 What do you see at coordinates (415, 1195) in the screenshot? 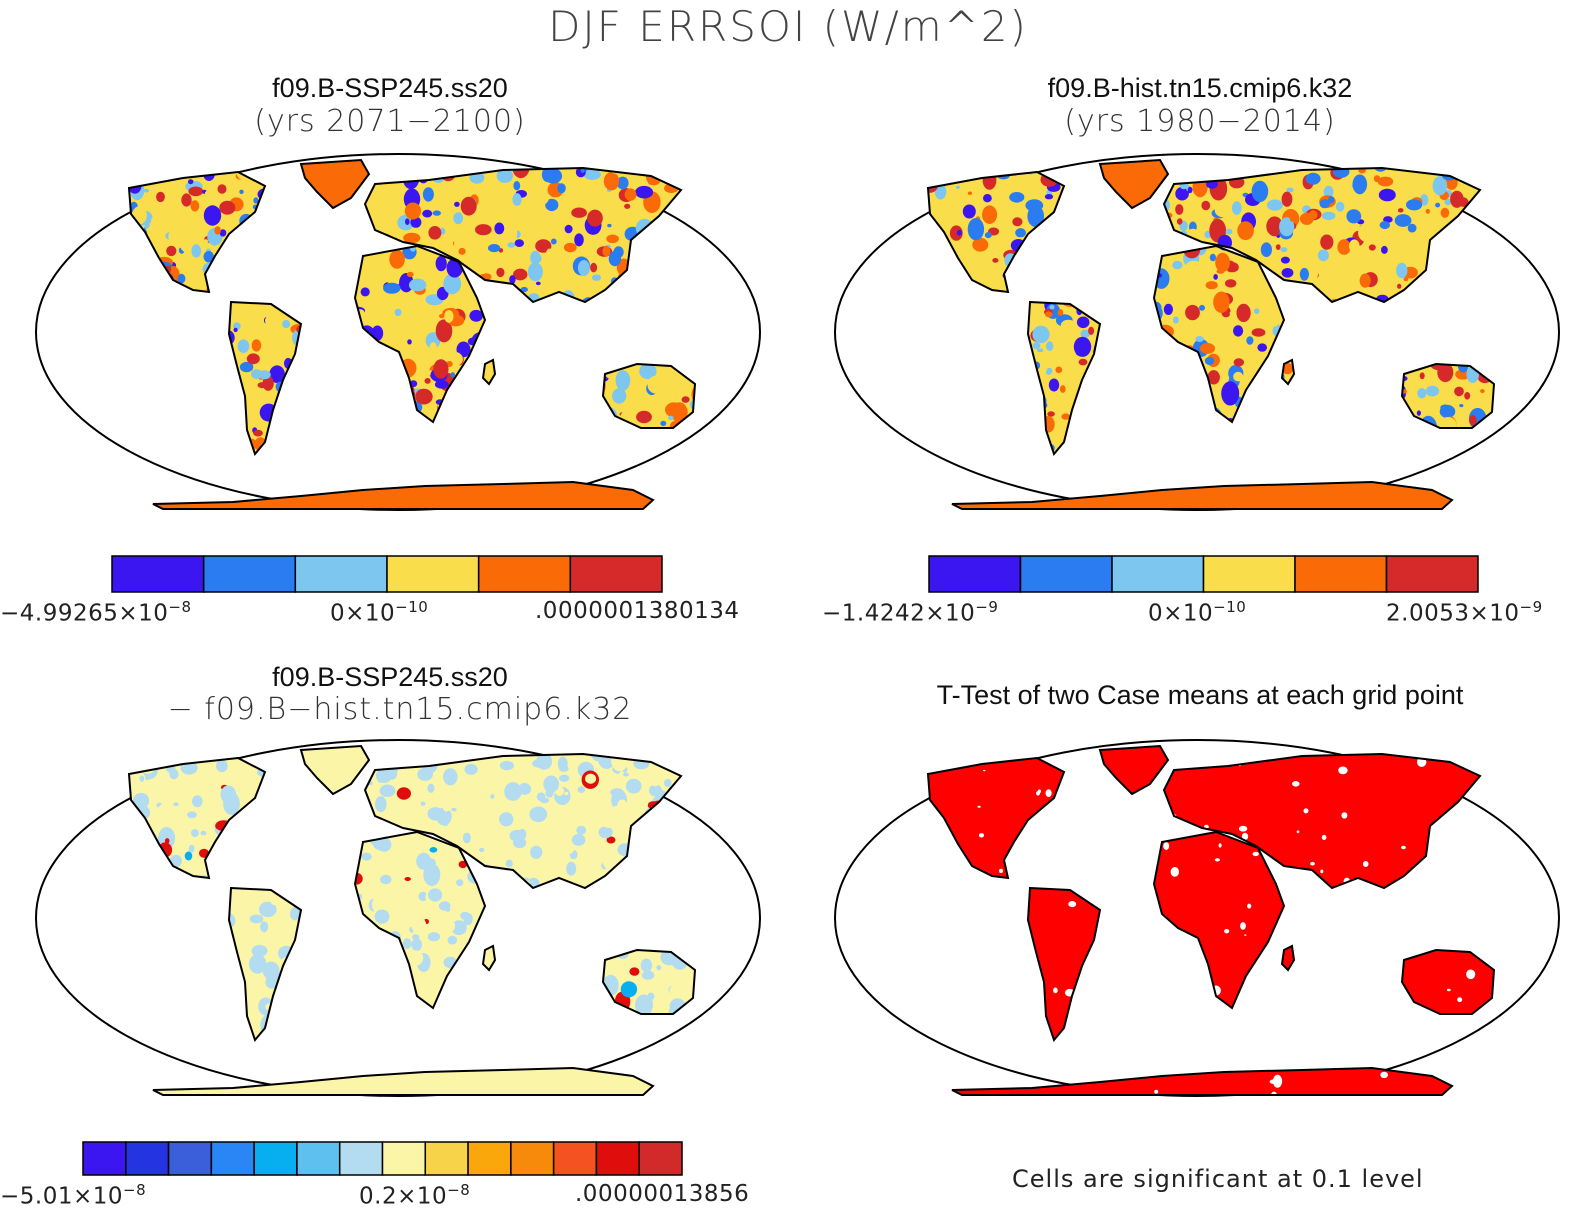
I see `colorbar3-mid-label: 0.2×10−8` at bounding box center [415, 1195].